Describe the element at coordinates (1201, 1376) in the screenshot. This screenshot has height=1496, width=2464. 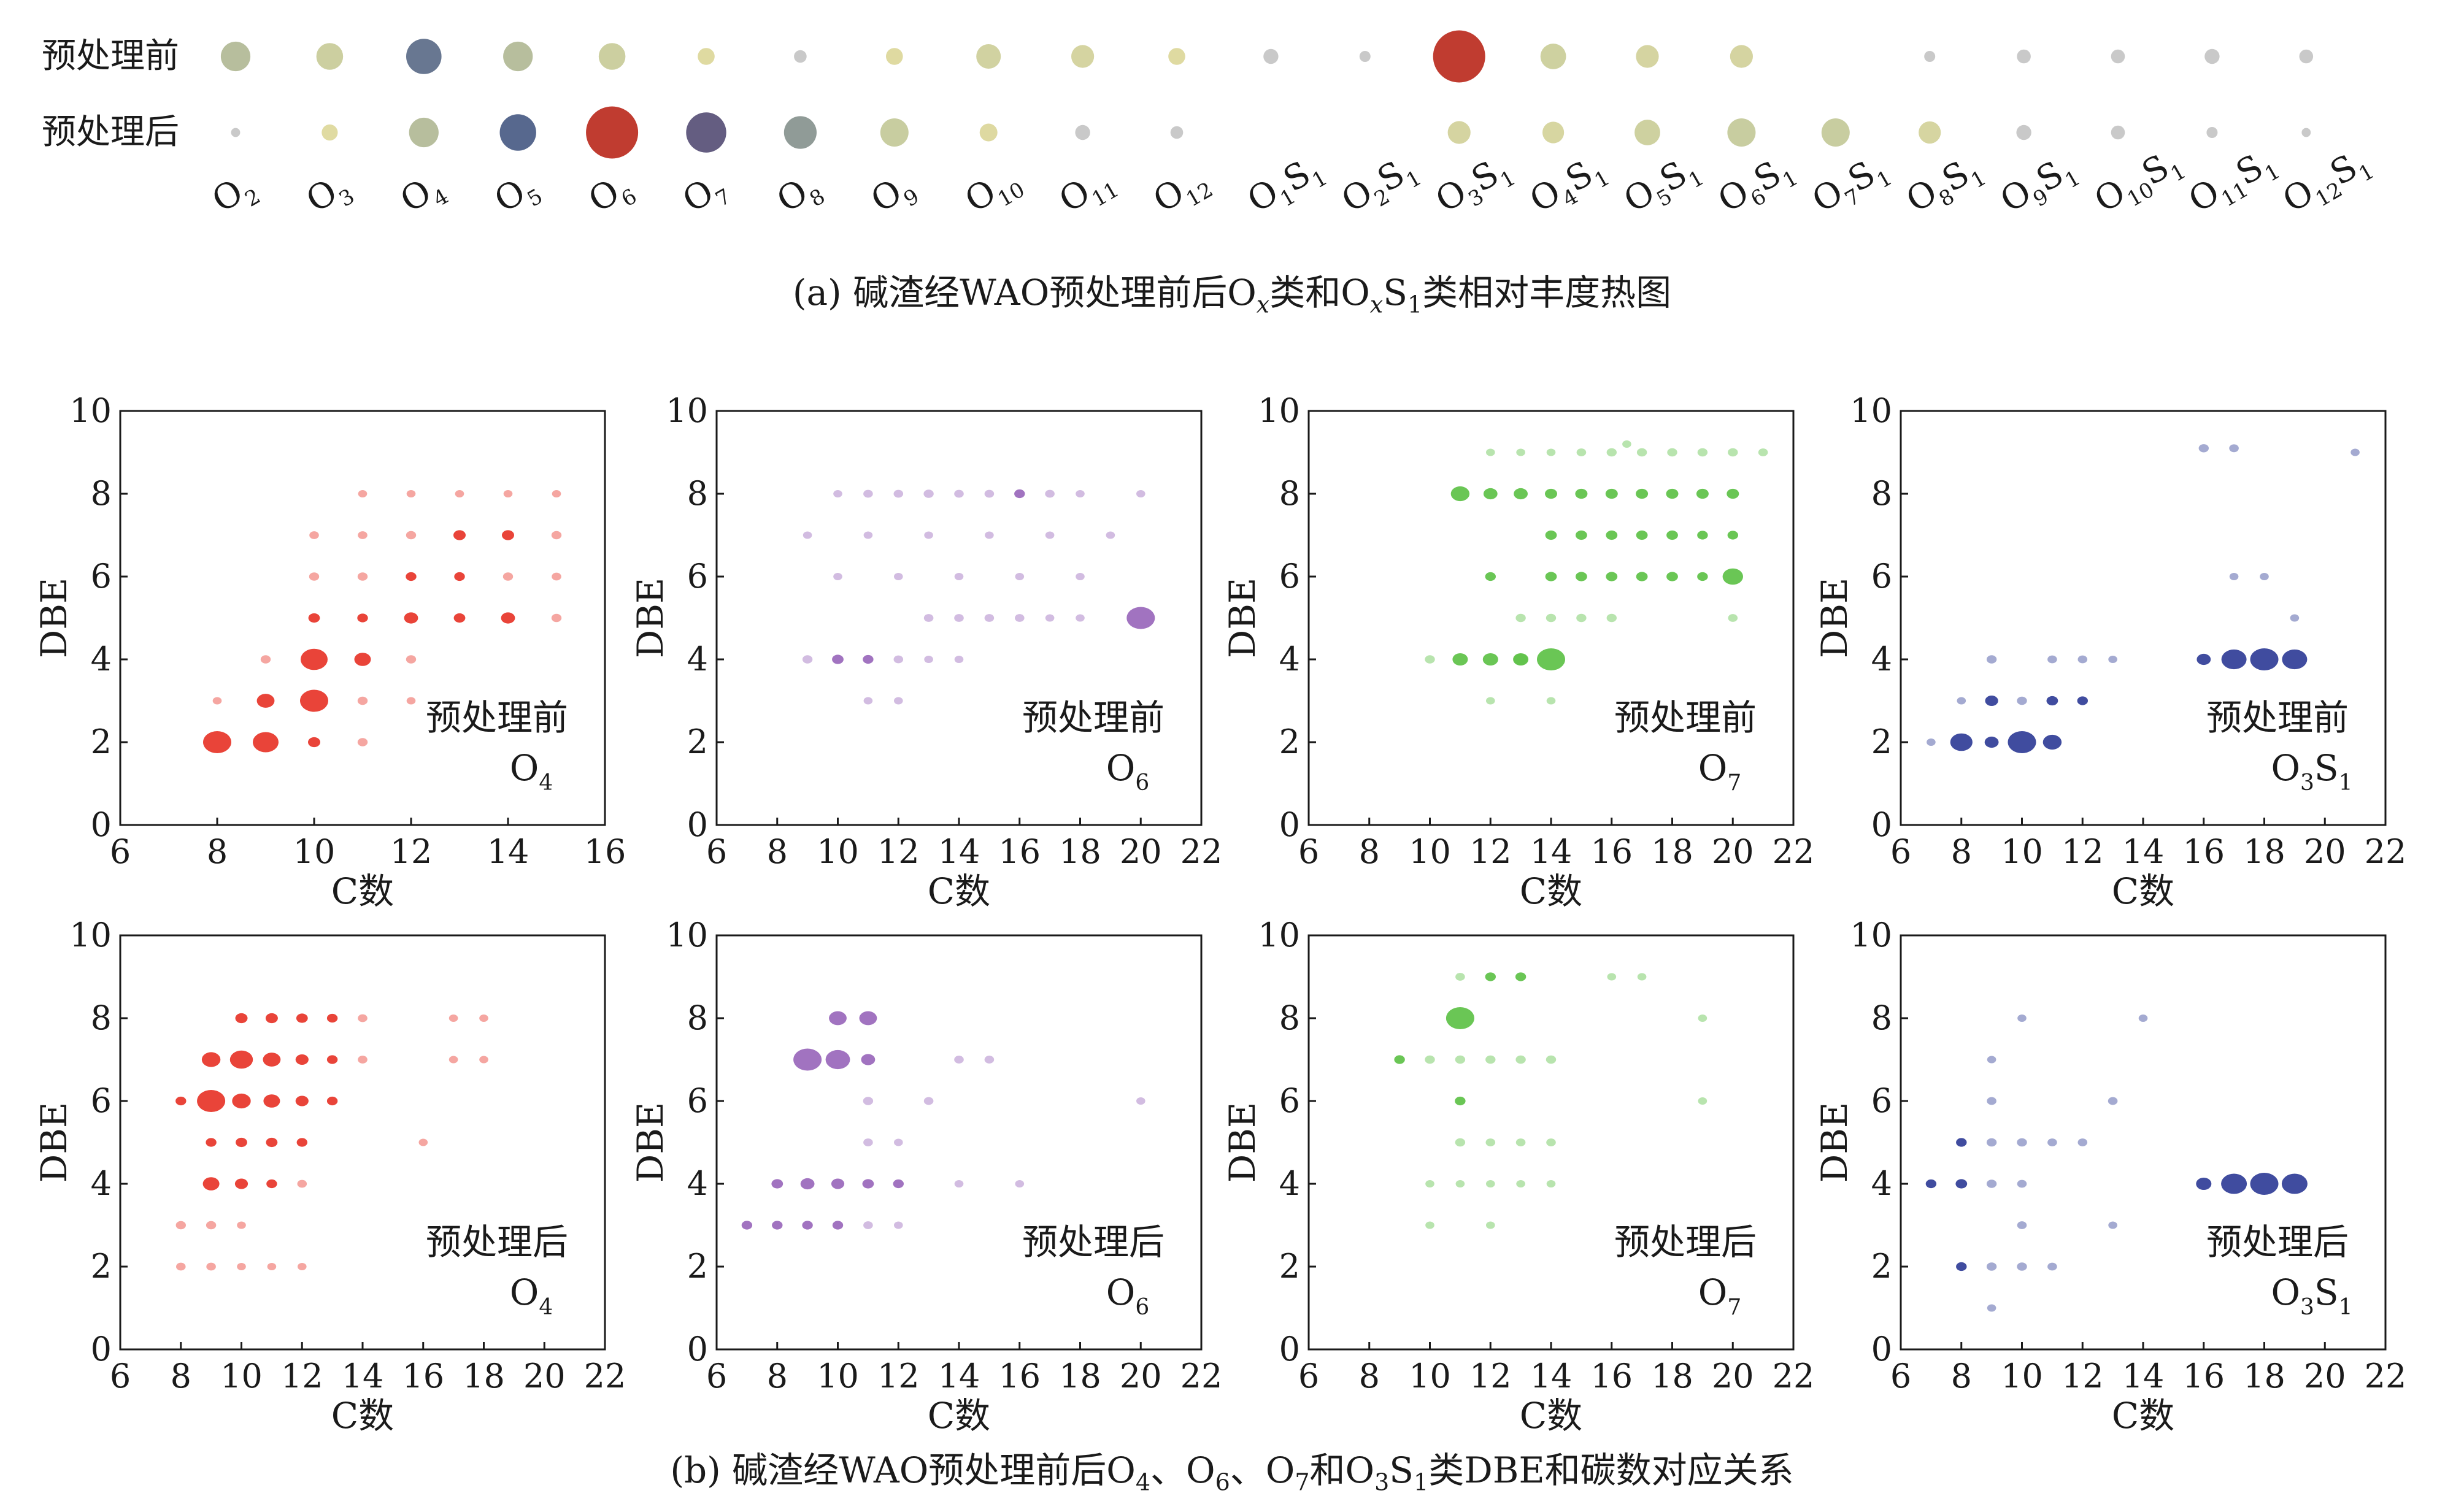
I see `x-tick-label: 22` at that location.